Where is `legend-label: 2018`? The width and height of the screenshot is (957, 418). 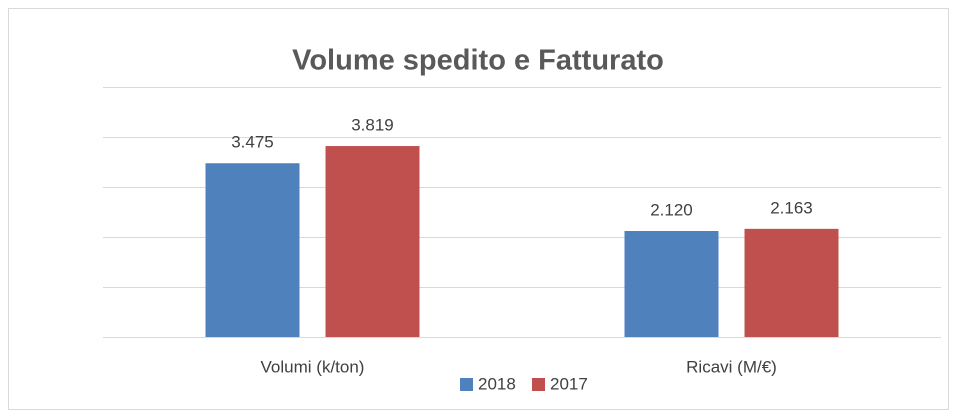
legend-label: 2018 is located at coordinates (497, 383).